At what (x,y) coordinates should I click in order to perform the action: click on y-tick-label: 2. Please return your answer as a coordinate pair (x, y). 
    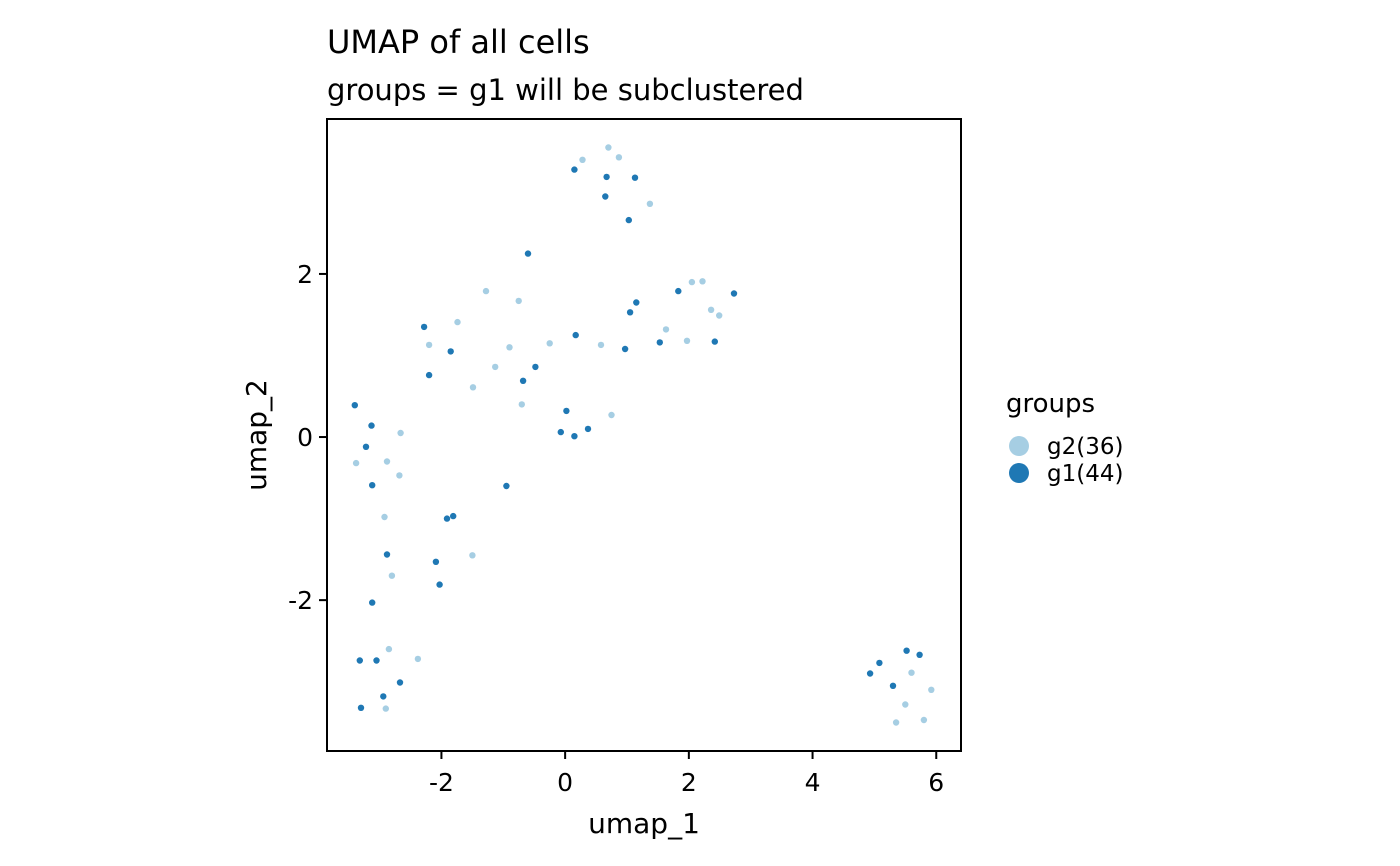
    Looking at the image, I should click on (305, 274).